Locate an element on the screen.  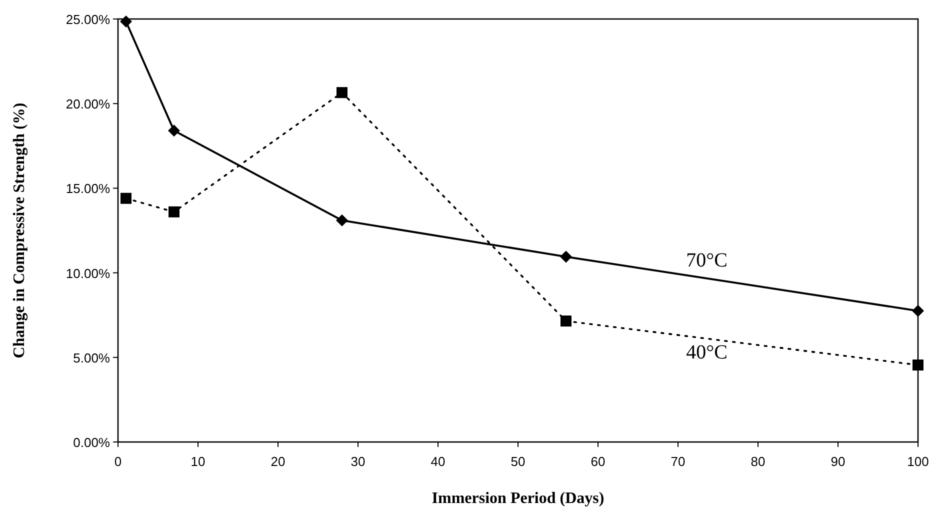
x-tick-label: 60 is located at coordinates (598, 461).